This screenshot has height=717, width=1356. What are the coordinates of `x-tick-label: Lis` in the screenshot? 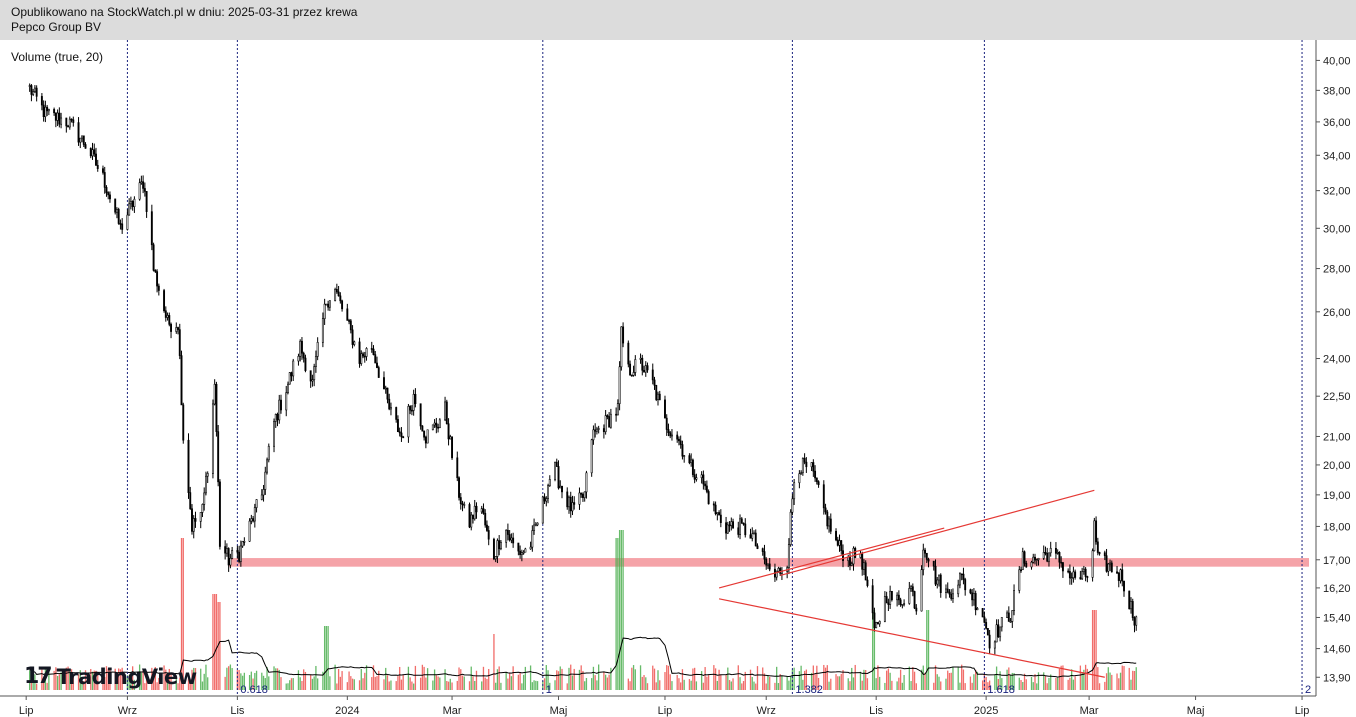 It's located at (876, 711).